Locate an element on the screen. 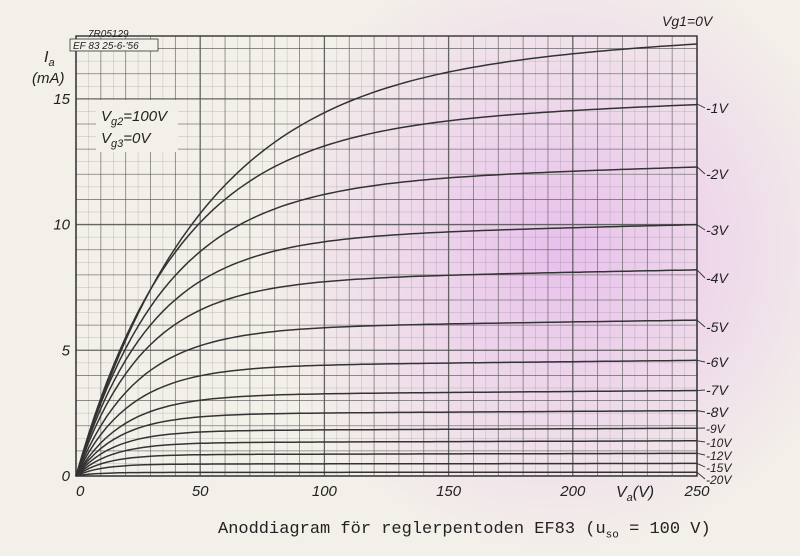  curve-label: -4V is located at coordinates (717, 278).